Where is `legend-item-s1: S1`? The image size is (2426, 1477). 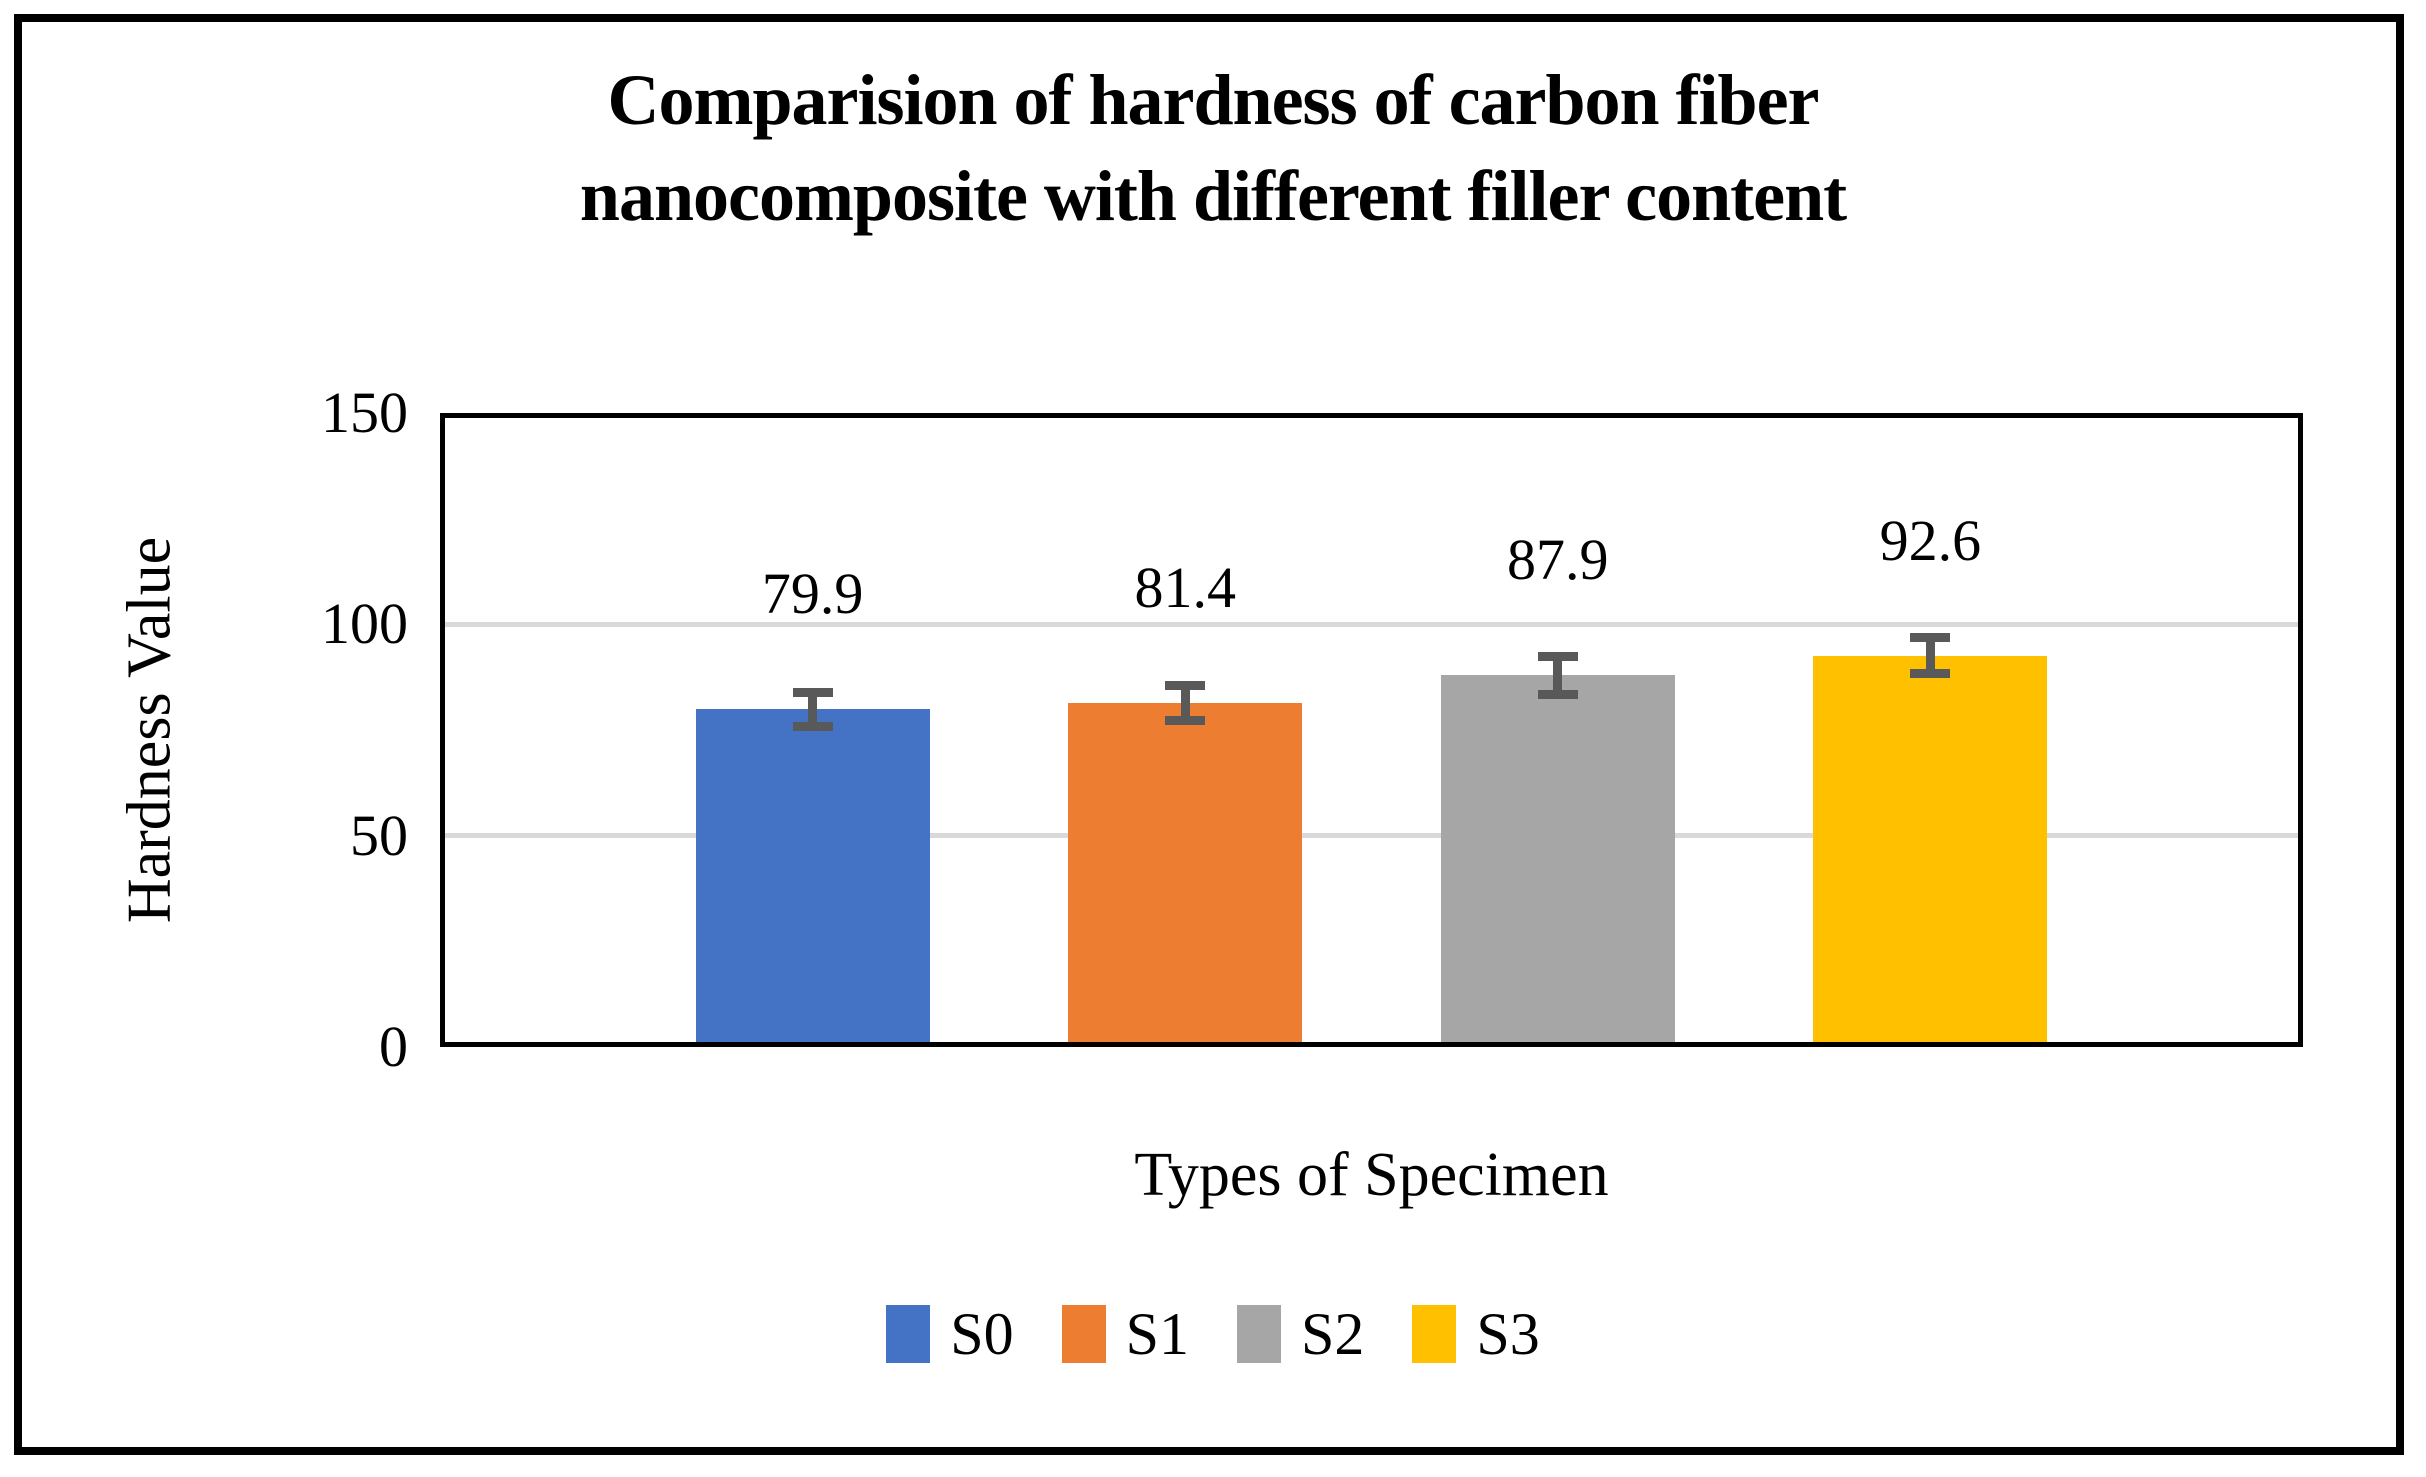 legend-item-s1: S1 is located at coordinates (1125, 1334).